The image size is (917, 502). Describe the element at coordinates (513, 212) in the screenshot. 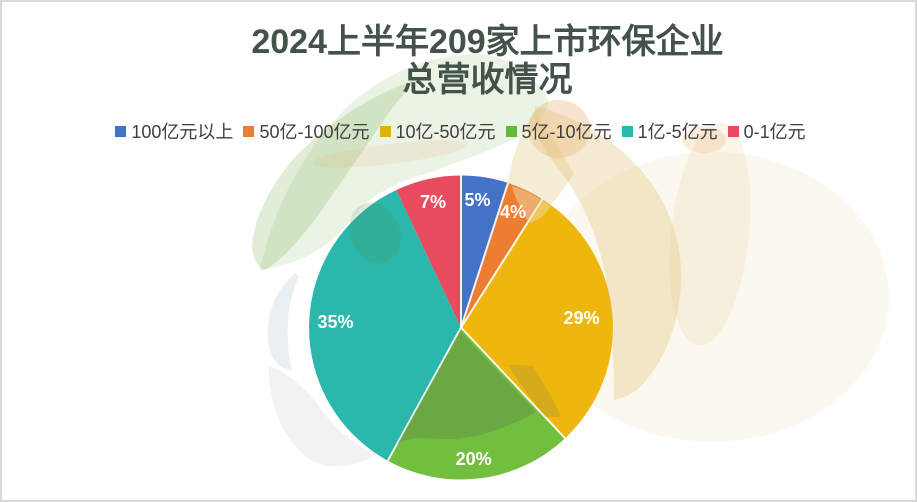

I see `svg-text: 4%` at that location.